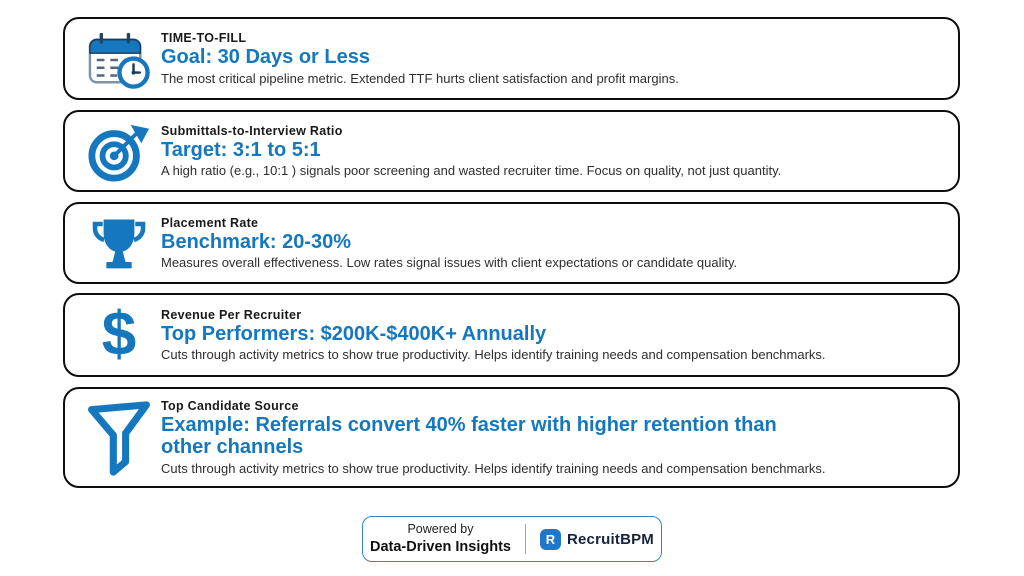 Image resolution: width=1024 pixels, height=576 pixels. I want to click on card-title: TIME-TO-FILL, so click(204, 38).